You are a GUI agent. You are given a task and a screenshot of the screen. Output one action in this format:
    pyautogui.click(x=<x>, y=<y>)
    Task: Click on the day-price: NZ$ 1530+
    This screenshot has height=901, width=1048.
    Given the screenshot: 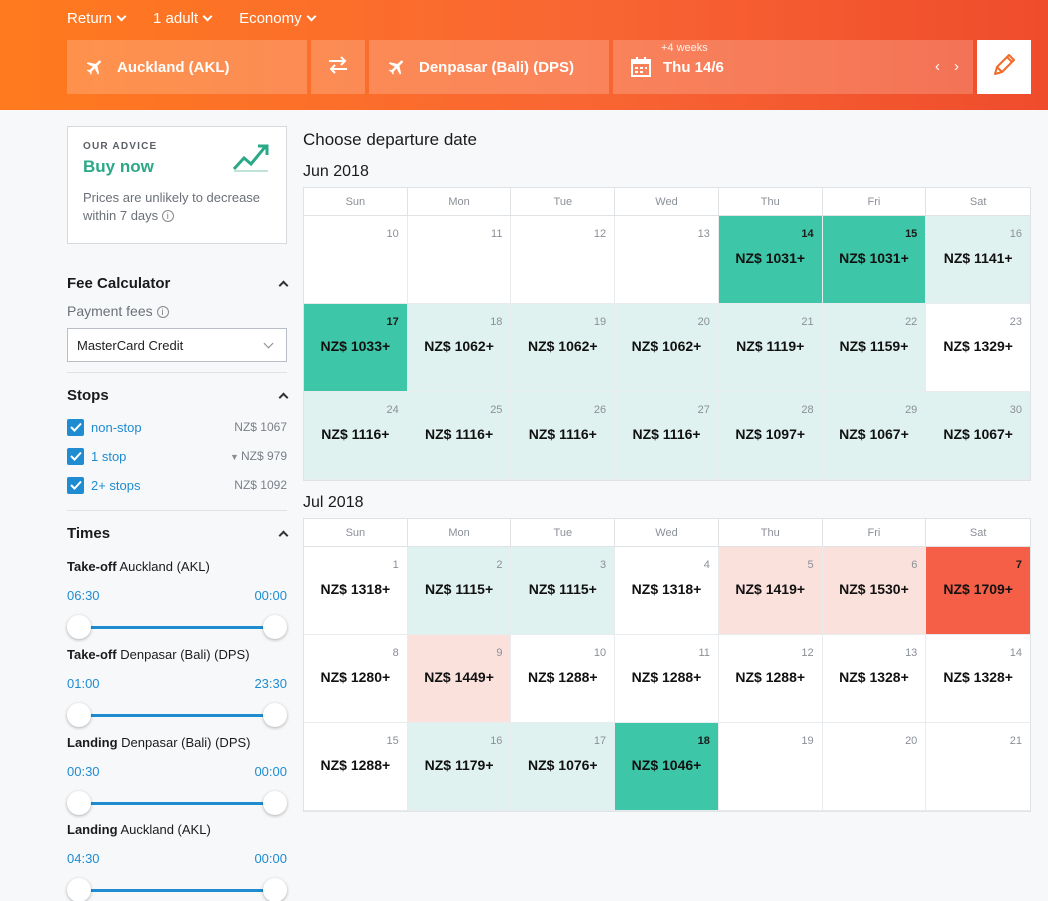 What is the action you would take?
    pyautogui.click(x=874, y=589)
    